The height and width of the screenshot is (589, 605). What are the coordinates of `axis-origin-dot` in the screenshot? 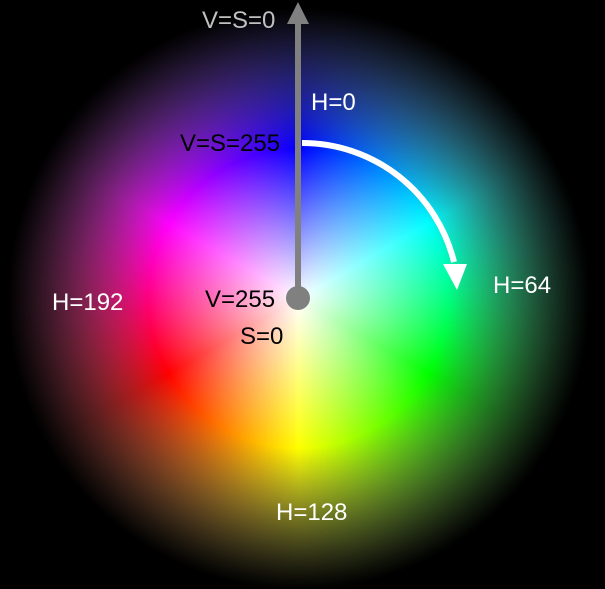 It's located at (298, 298).